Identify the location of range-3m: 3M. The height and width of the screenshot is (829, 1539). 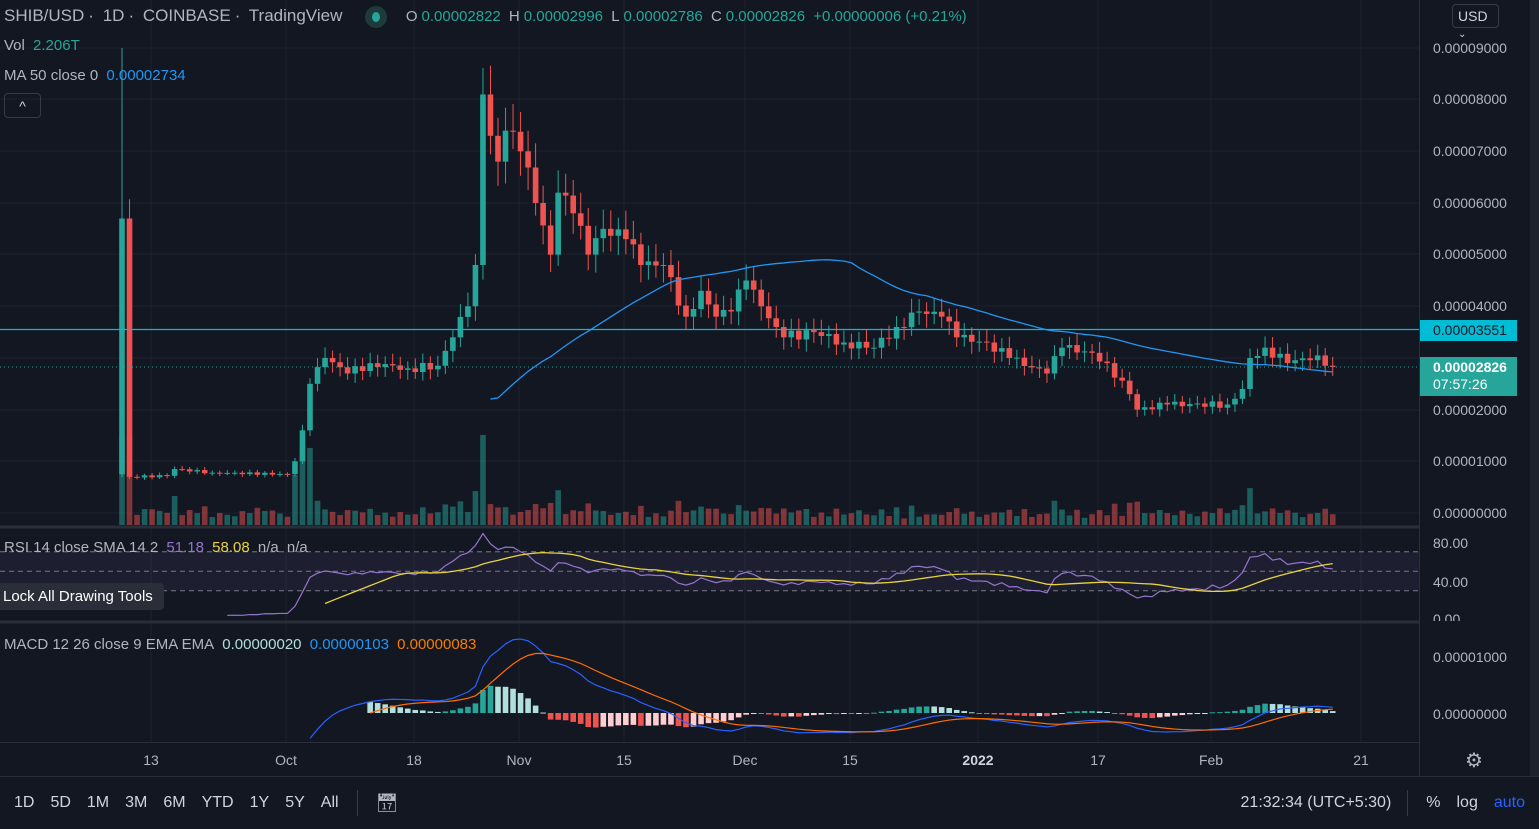
(136, 802).